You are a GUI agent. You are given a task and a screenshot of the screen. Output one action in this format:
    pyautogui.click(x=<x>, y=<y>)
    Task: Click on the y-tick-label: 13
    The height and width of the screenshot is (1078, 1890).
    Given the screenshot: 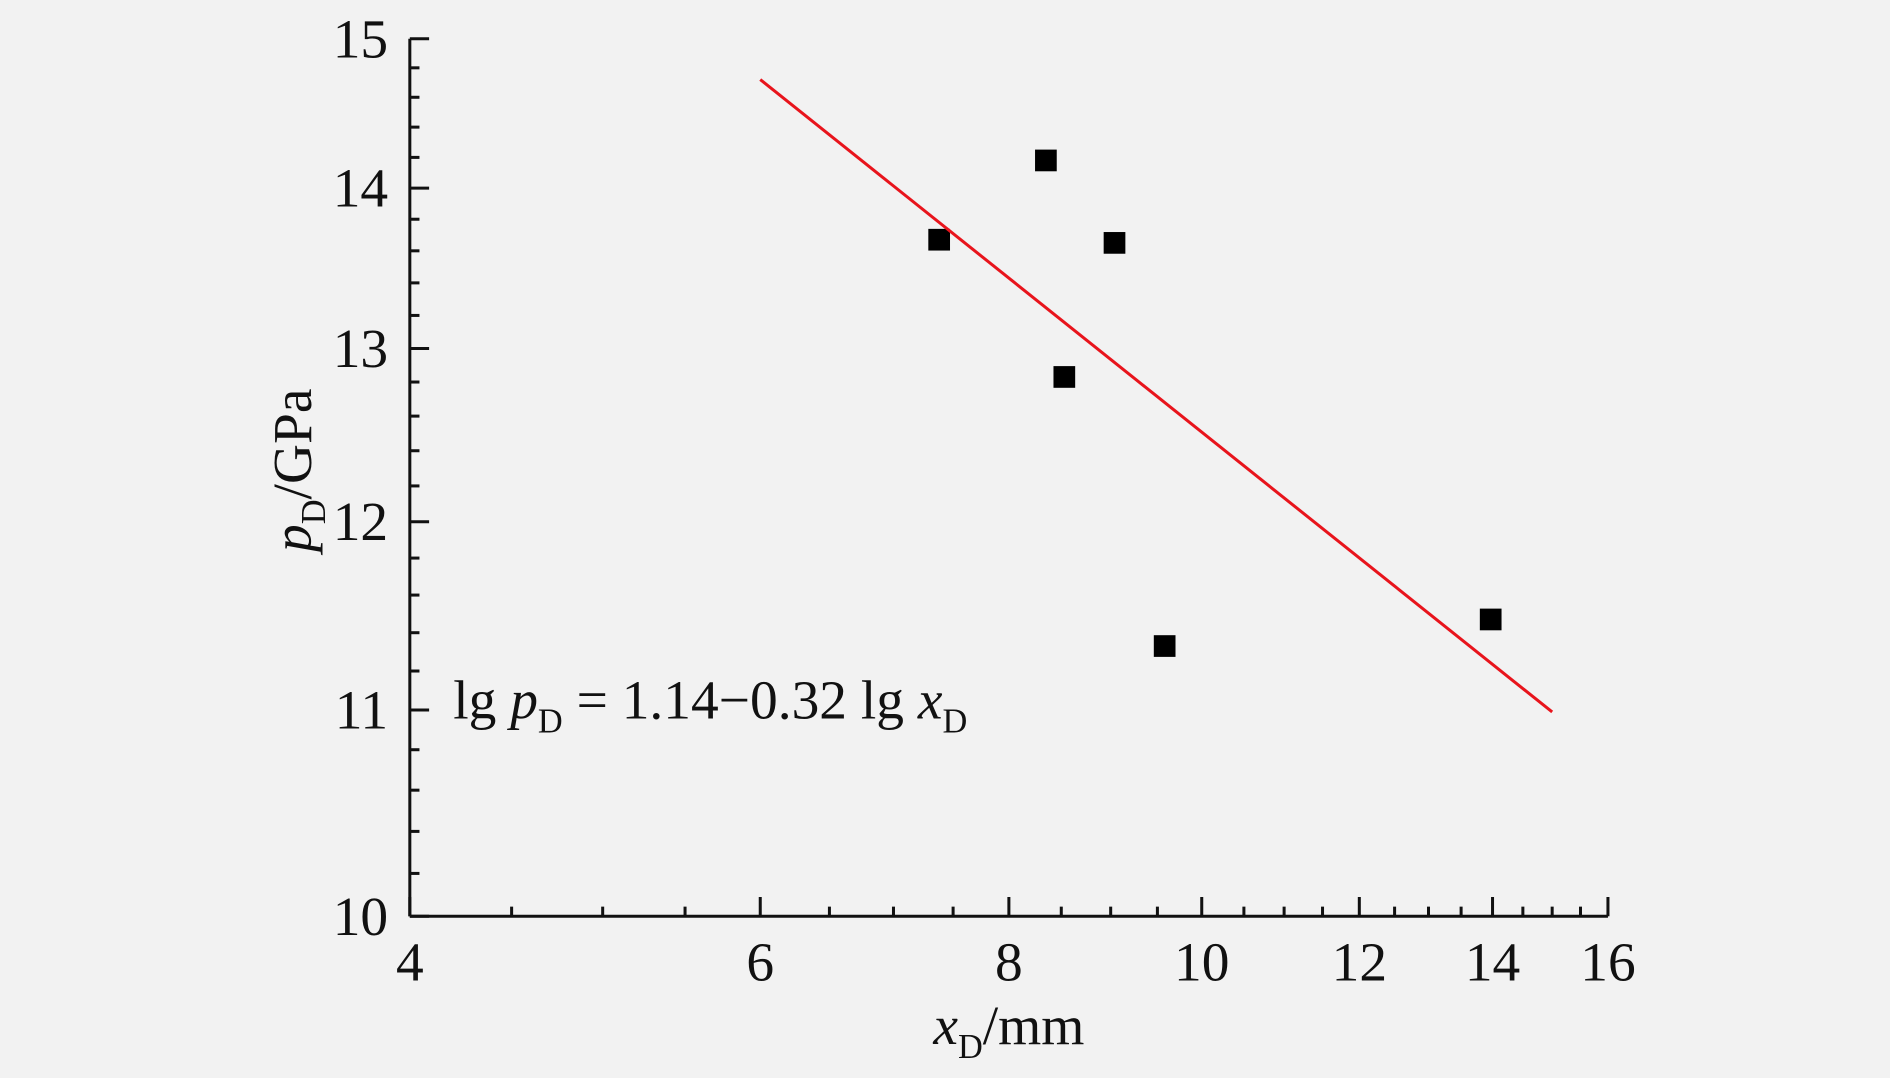 What is the action you would take?
    pyautogui.click(x=360, y=348)
    